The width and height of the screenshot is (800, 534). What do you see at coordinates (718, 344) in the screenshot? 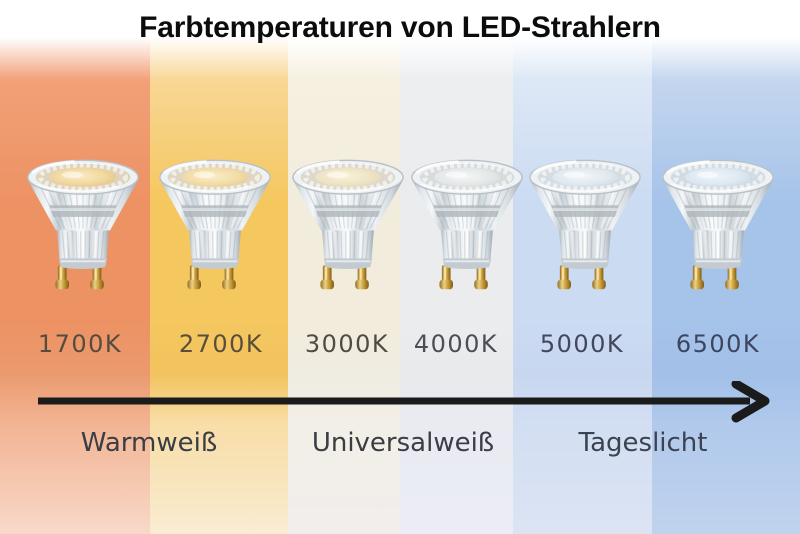
I see `kelvin-label-6500k: 6500K` at bounding box center [718, 344].